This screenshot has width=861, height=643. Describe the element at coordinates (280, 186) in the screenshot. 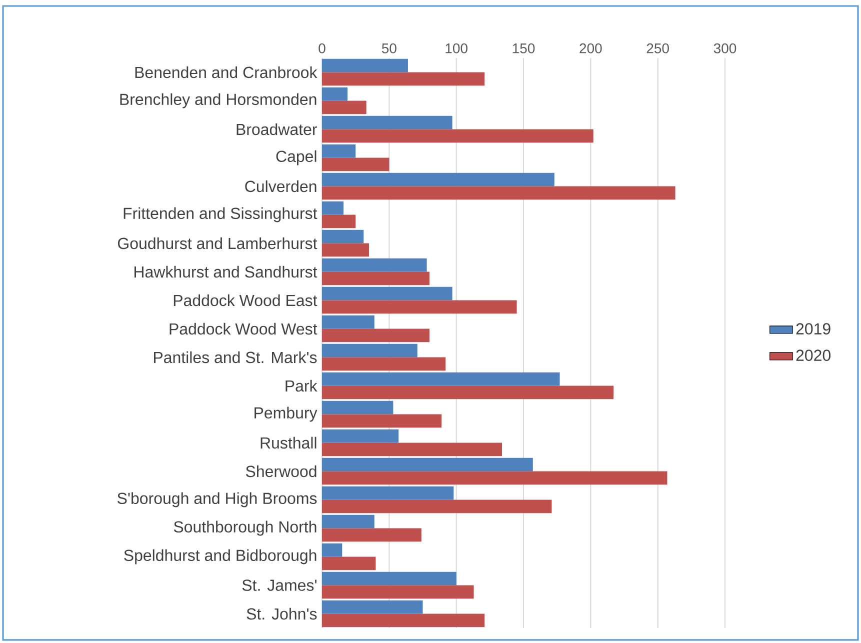

I see `y-tick-label: Culverden` at that location.